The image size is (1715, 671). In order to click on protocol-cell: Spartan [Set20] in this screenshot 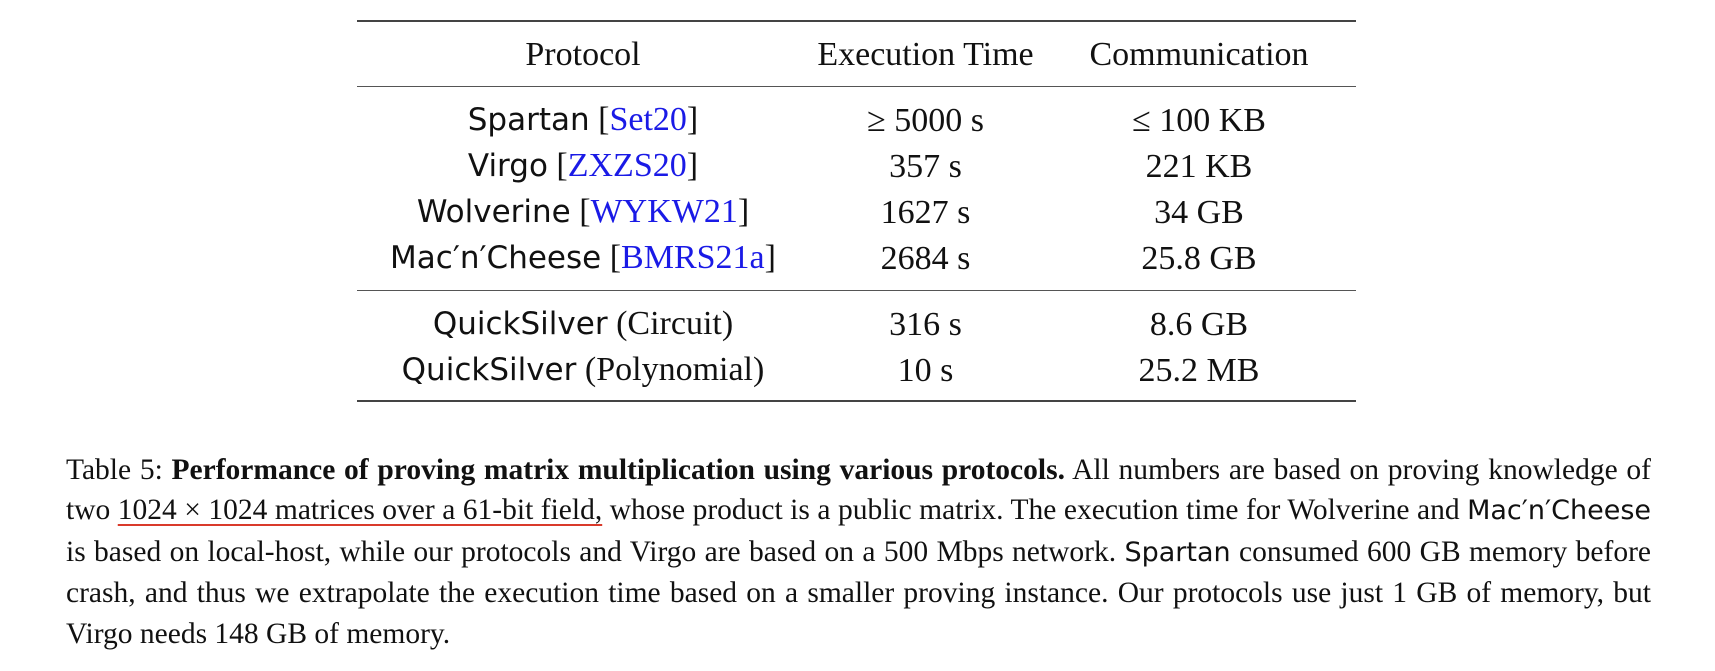, I will do `click(583, 119)`.